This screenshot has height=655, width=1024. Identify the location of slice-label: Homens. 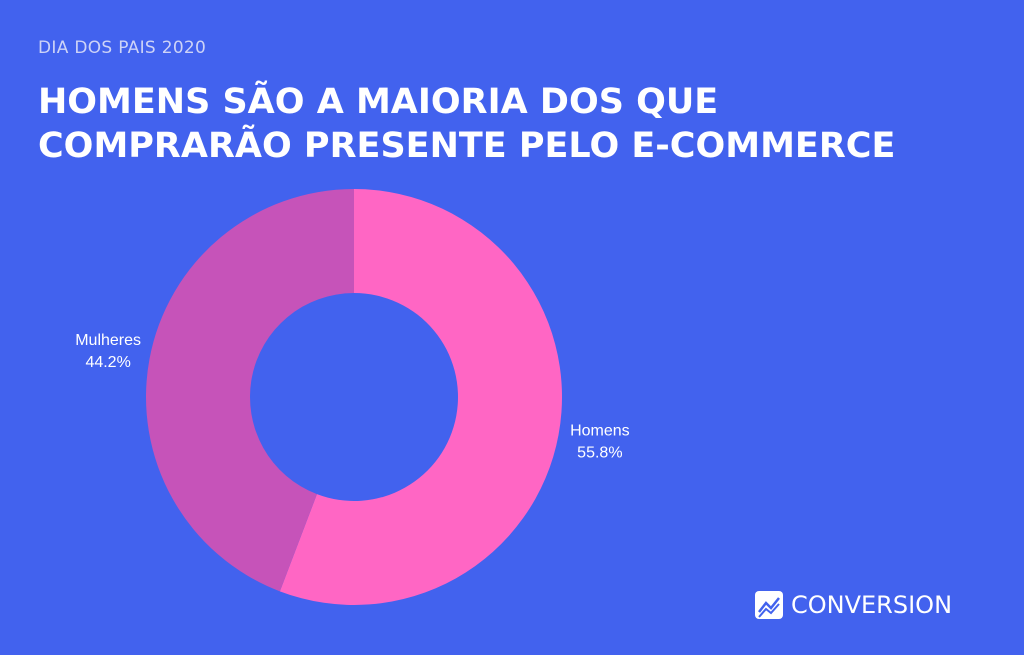
(600, 431).